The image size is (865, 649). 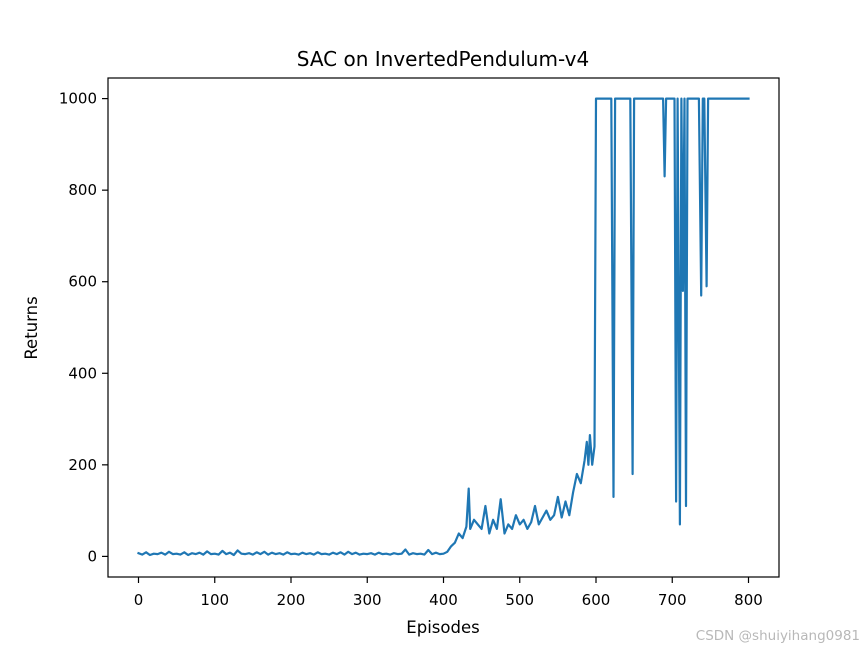 What do you see at coordinates (778, 636) in the screenshot?
I see `watermark-text: CSDN @shuiyihang0981` at bounding box center [778, 636].